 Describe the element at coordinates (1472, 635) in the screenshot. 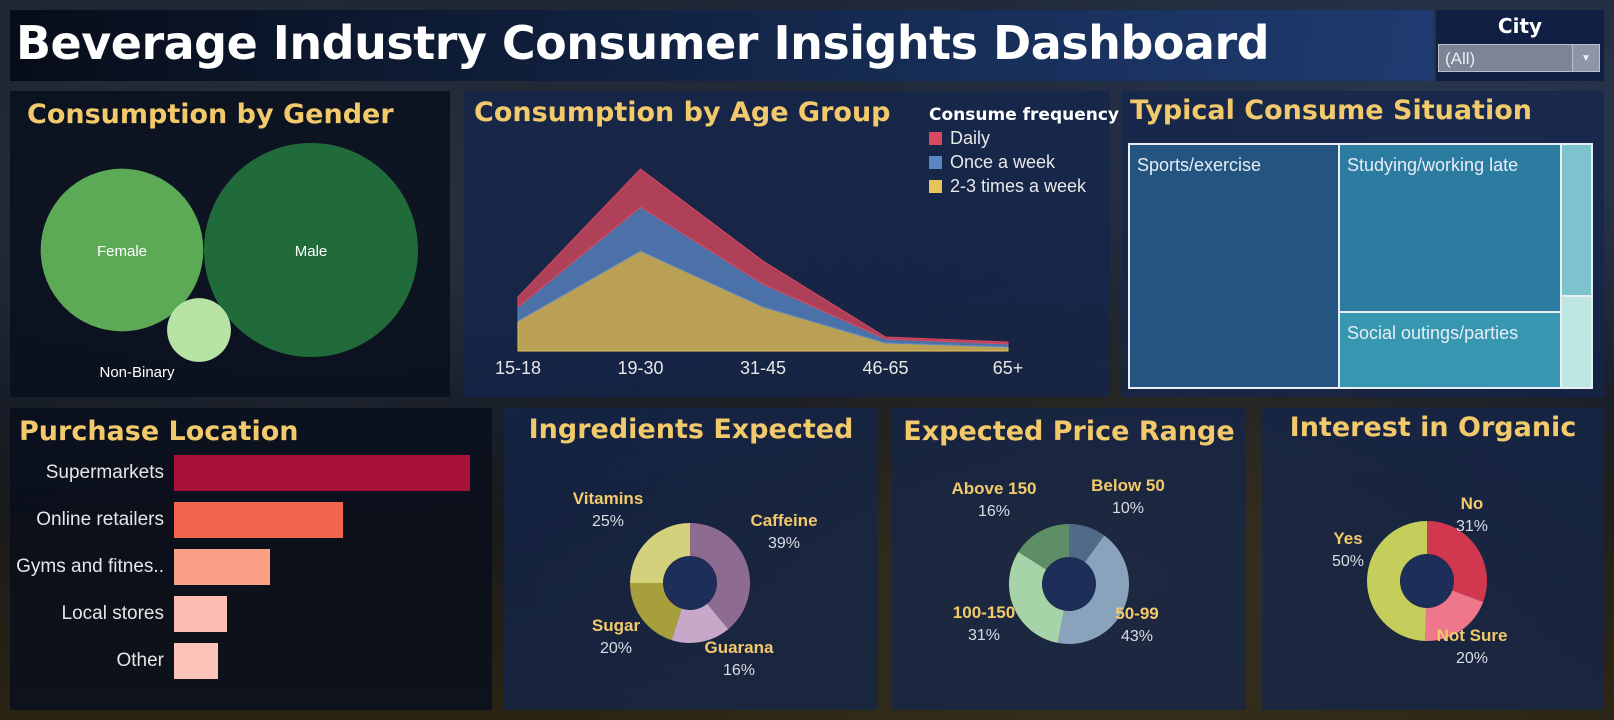

I see `donut-slice-label: Not Sure` at that location.